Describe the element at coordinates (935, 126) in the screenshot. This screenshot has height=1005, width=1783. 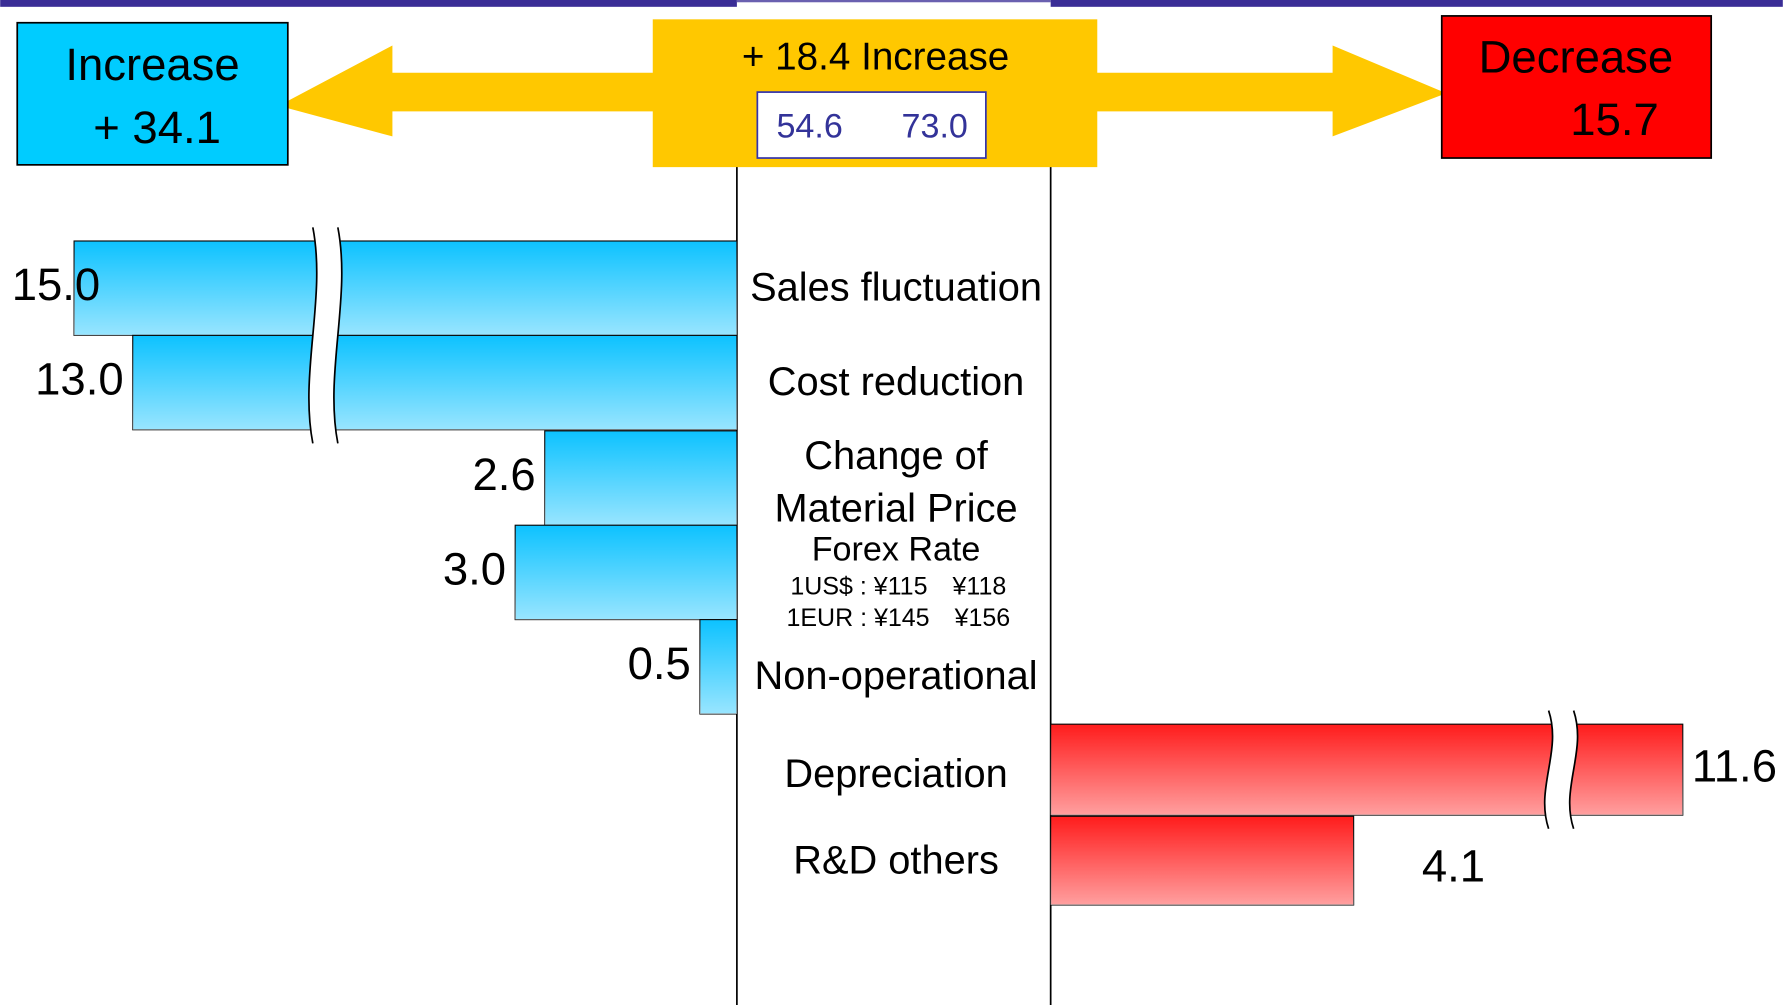
I see `center-to: 73.0` at that location.